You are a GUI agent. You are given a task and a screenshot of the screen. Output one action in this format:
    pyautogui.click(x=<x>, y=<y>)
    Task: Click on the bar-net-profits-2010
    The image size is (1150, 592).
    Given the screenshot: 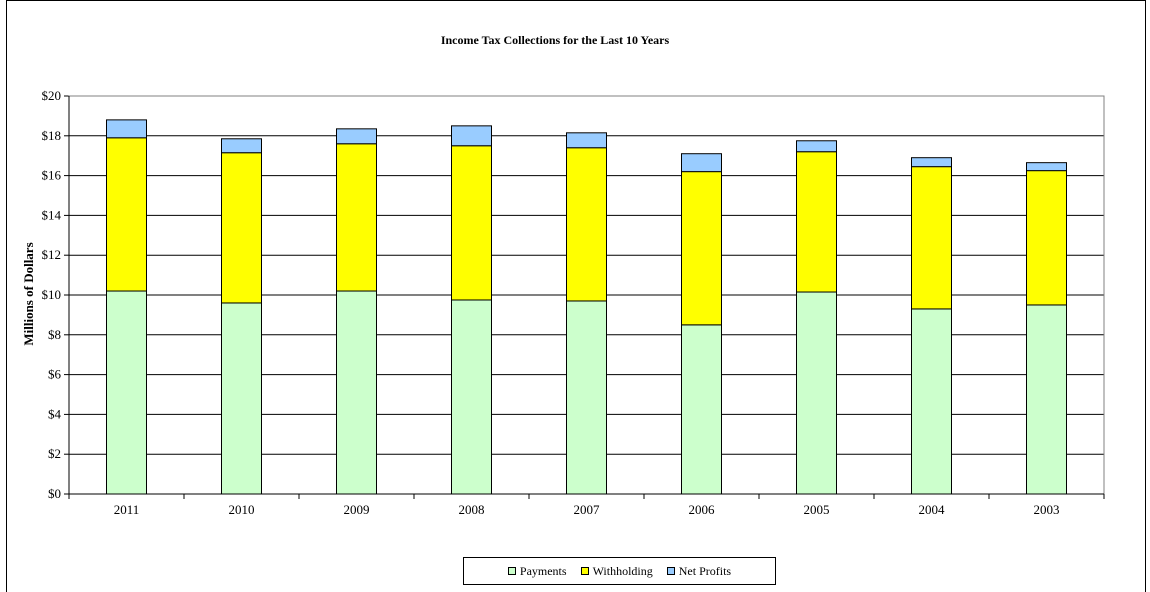 What is the action you would take?
    pyautogui.click(x=241, y=146)
    